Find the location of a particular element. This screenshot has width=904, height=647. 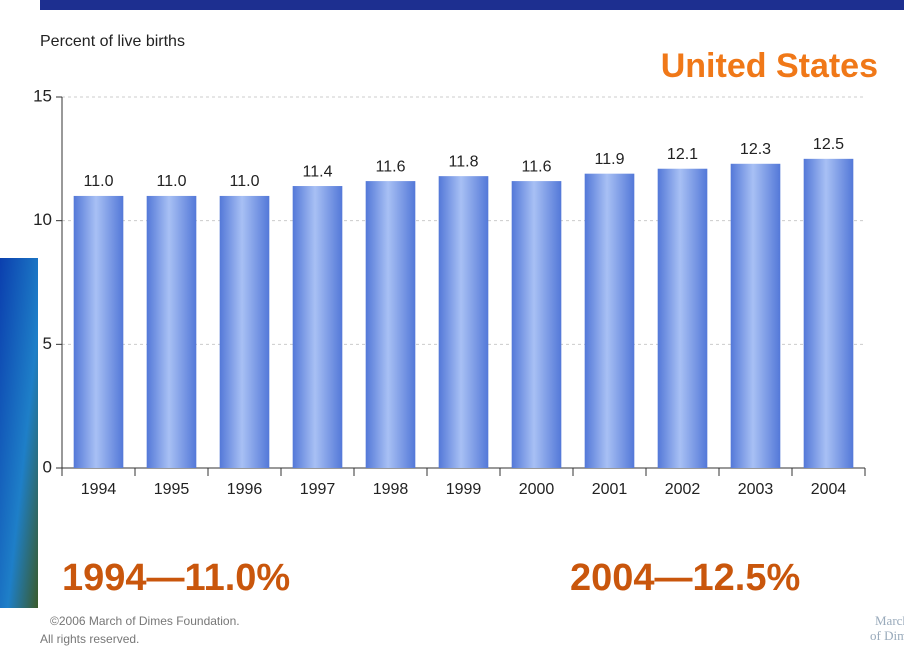

value-label: 12.1 is located at coordinates (682, 154).